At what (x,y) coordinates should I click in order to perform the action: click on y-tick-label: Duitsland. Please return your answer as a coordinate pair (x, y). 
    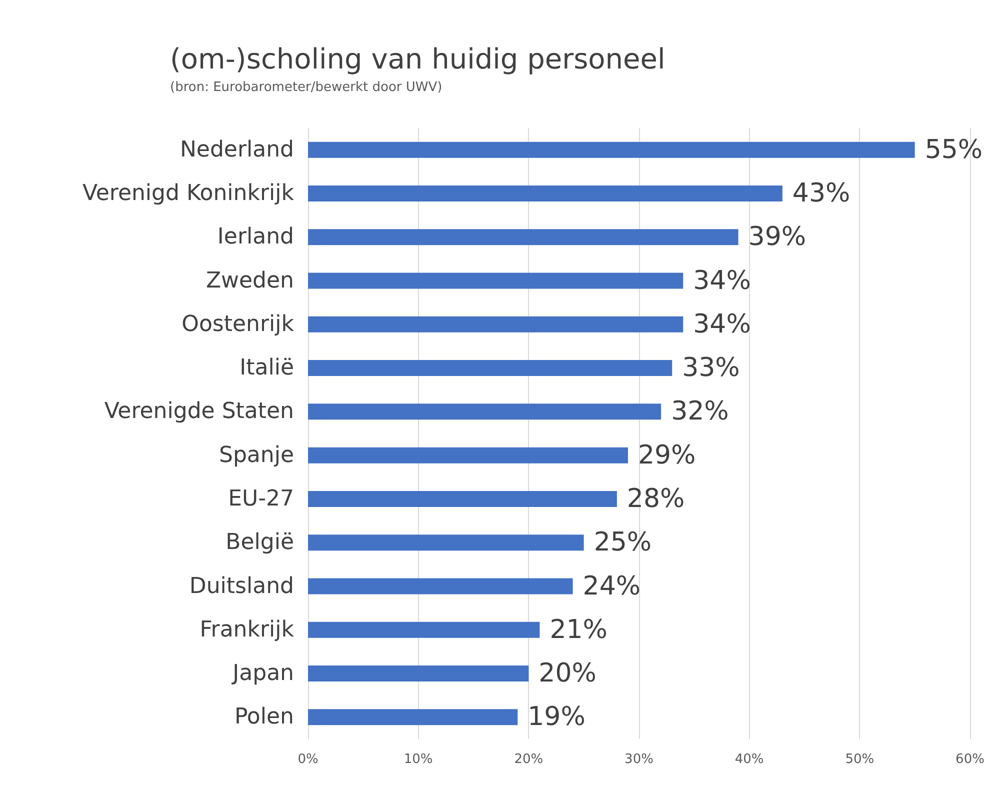
    Looking at the image, I should click on (241, 586).